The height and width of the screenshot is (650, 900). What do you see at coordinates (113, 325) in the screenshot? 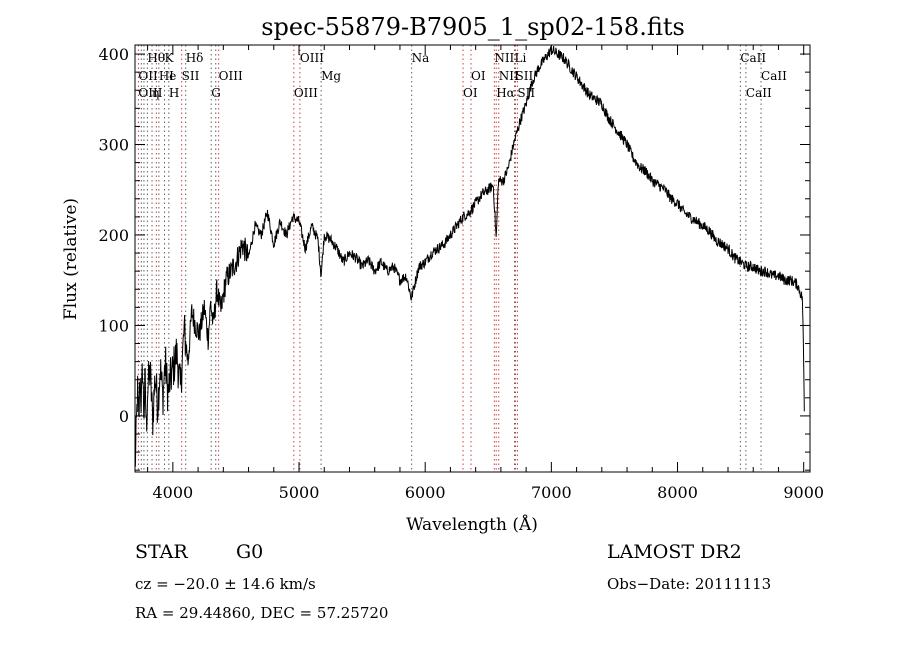
I see `y-tick-label-100: 100` at bounding box center [113, 325].